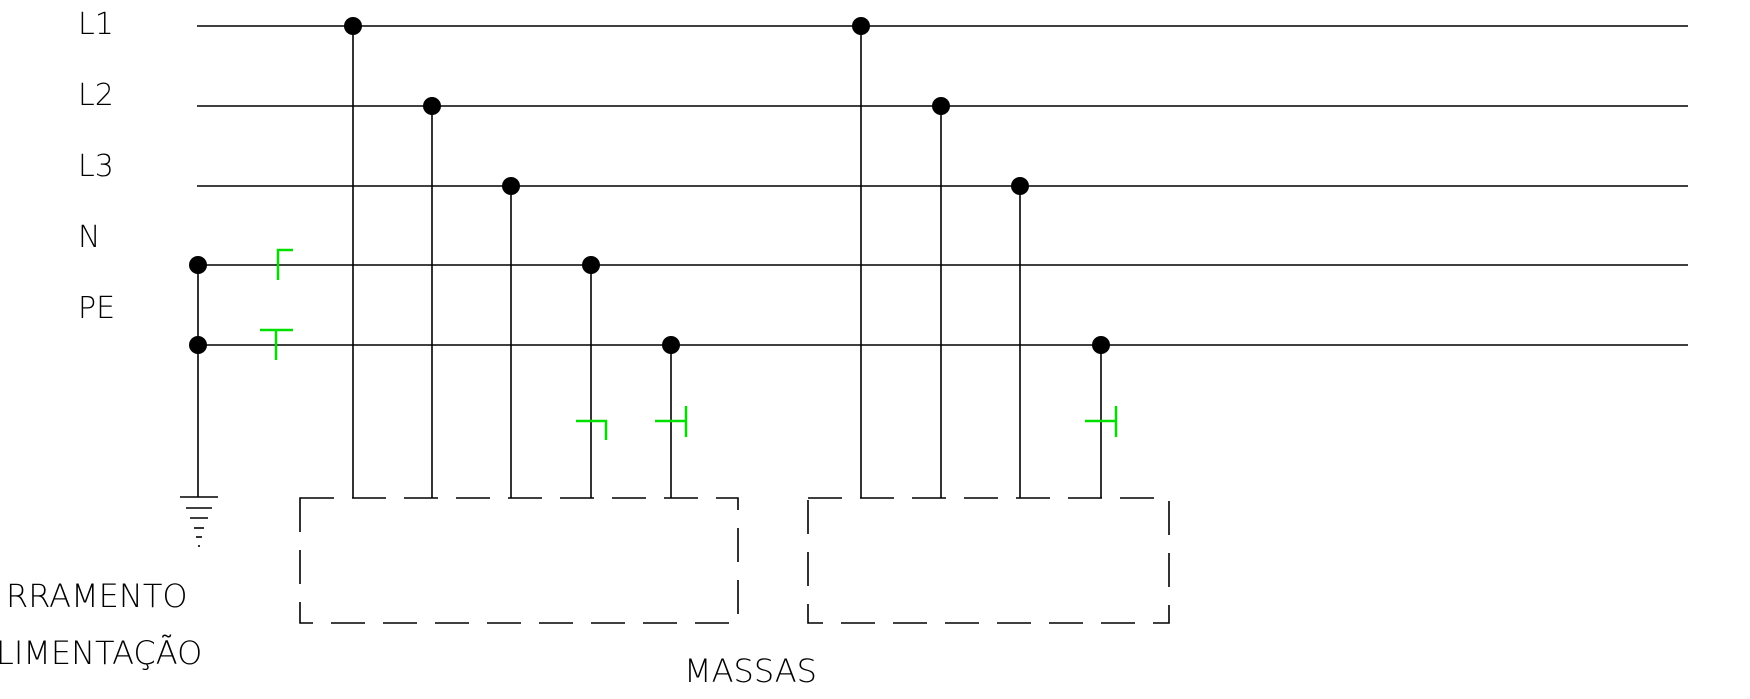 The height and width of the screenshot is (699, 1750). I want to click on label-n: N, so click(89, 237).